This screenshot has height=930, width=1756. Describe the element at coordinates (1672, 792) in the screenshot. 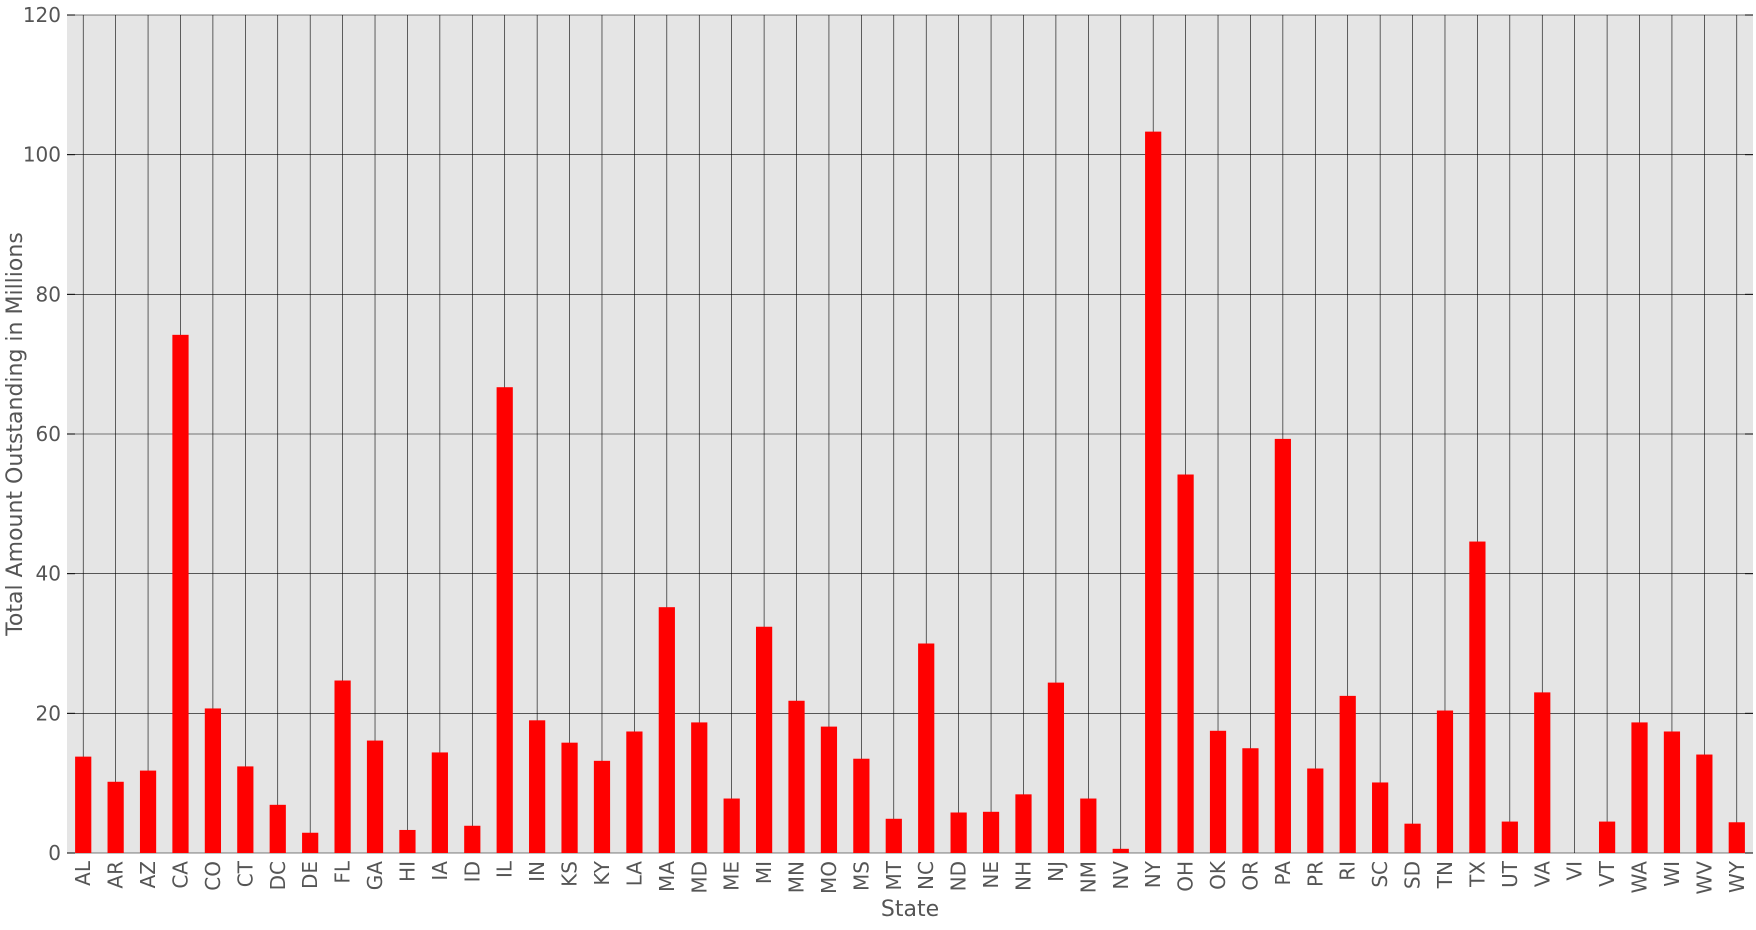

I see `bar-wi` at that location.